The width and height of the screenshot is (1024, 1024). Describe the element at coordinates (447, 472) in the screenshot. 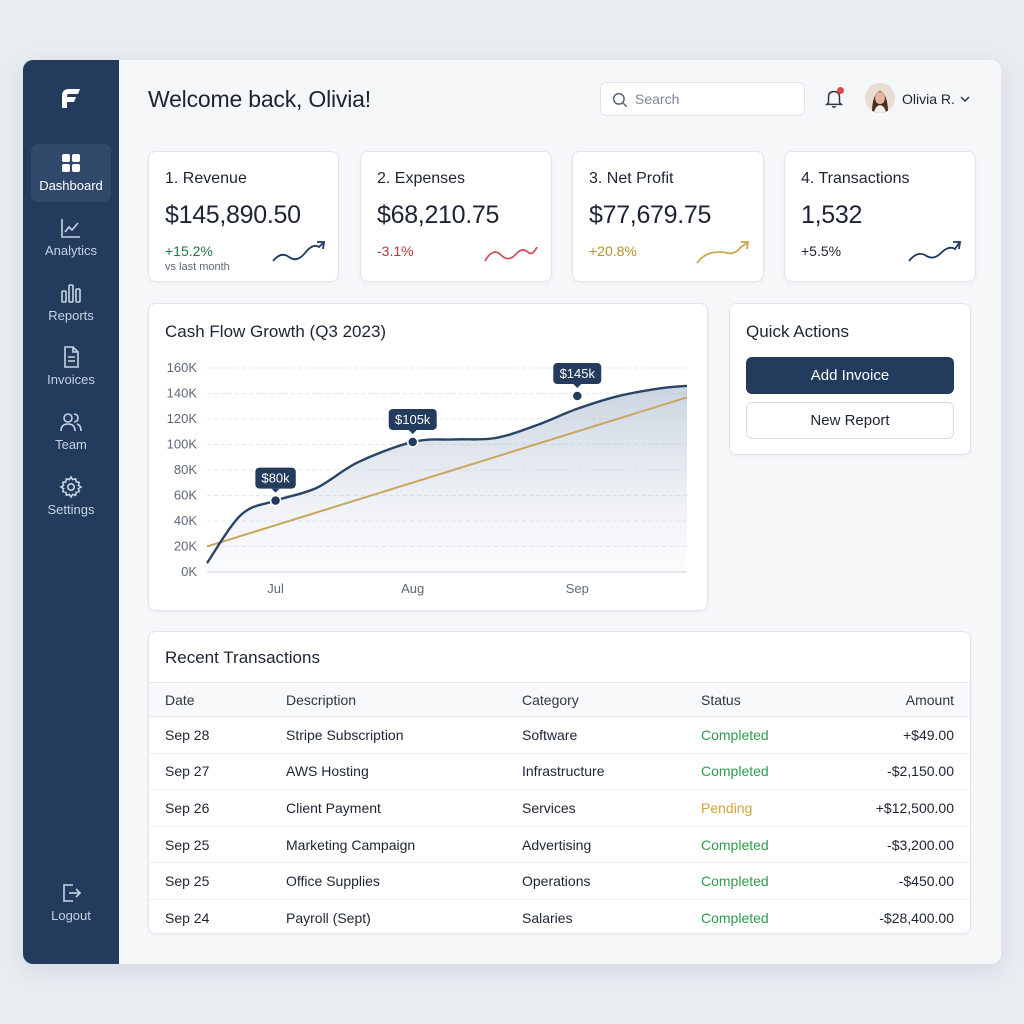

I see `trend-line` at that location.